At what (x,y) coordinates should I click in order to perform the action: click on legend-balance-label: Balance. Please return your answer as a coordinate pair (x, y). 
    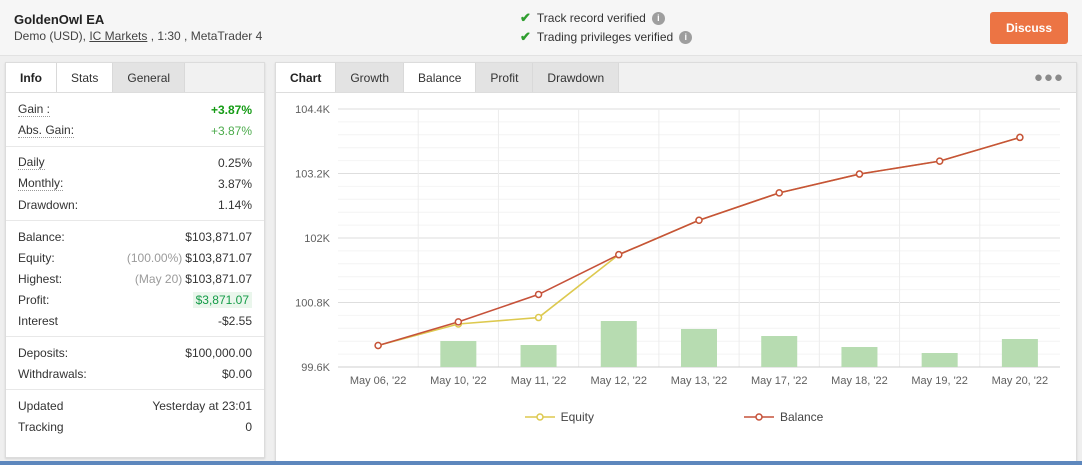
    Looking at the image, I should click on (801, 417).